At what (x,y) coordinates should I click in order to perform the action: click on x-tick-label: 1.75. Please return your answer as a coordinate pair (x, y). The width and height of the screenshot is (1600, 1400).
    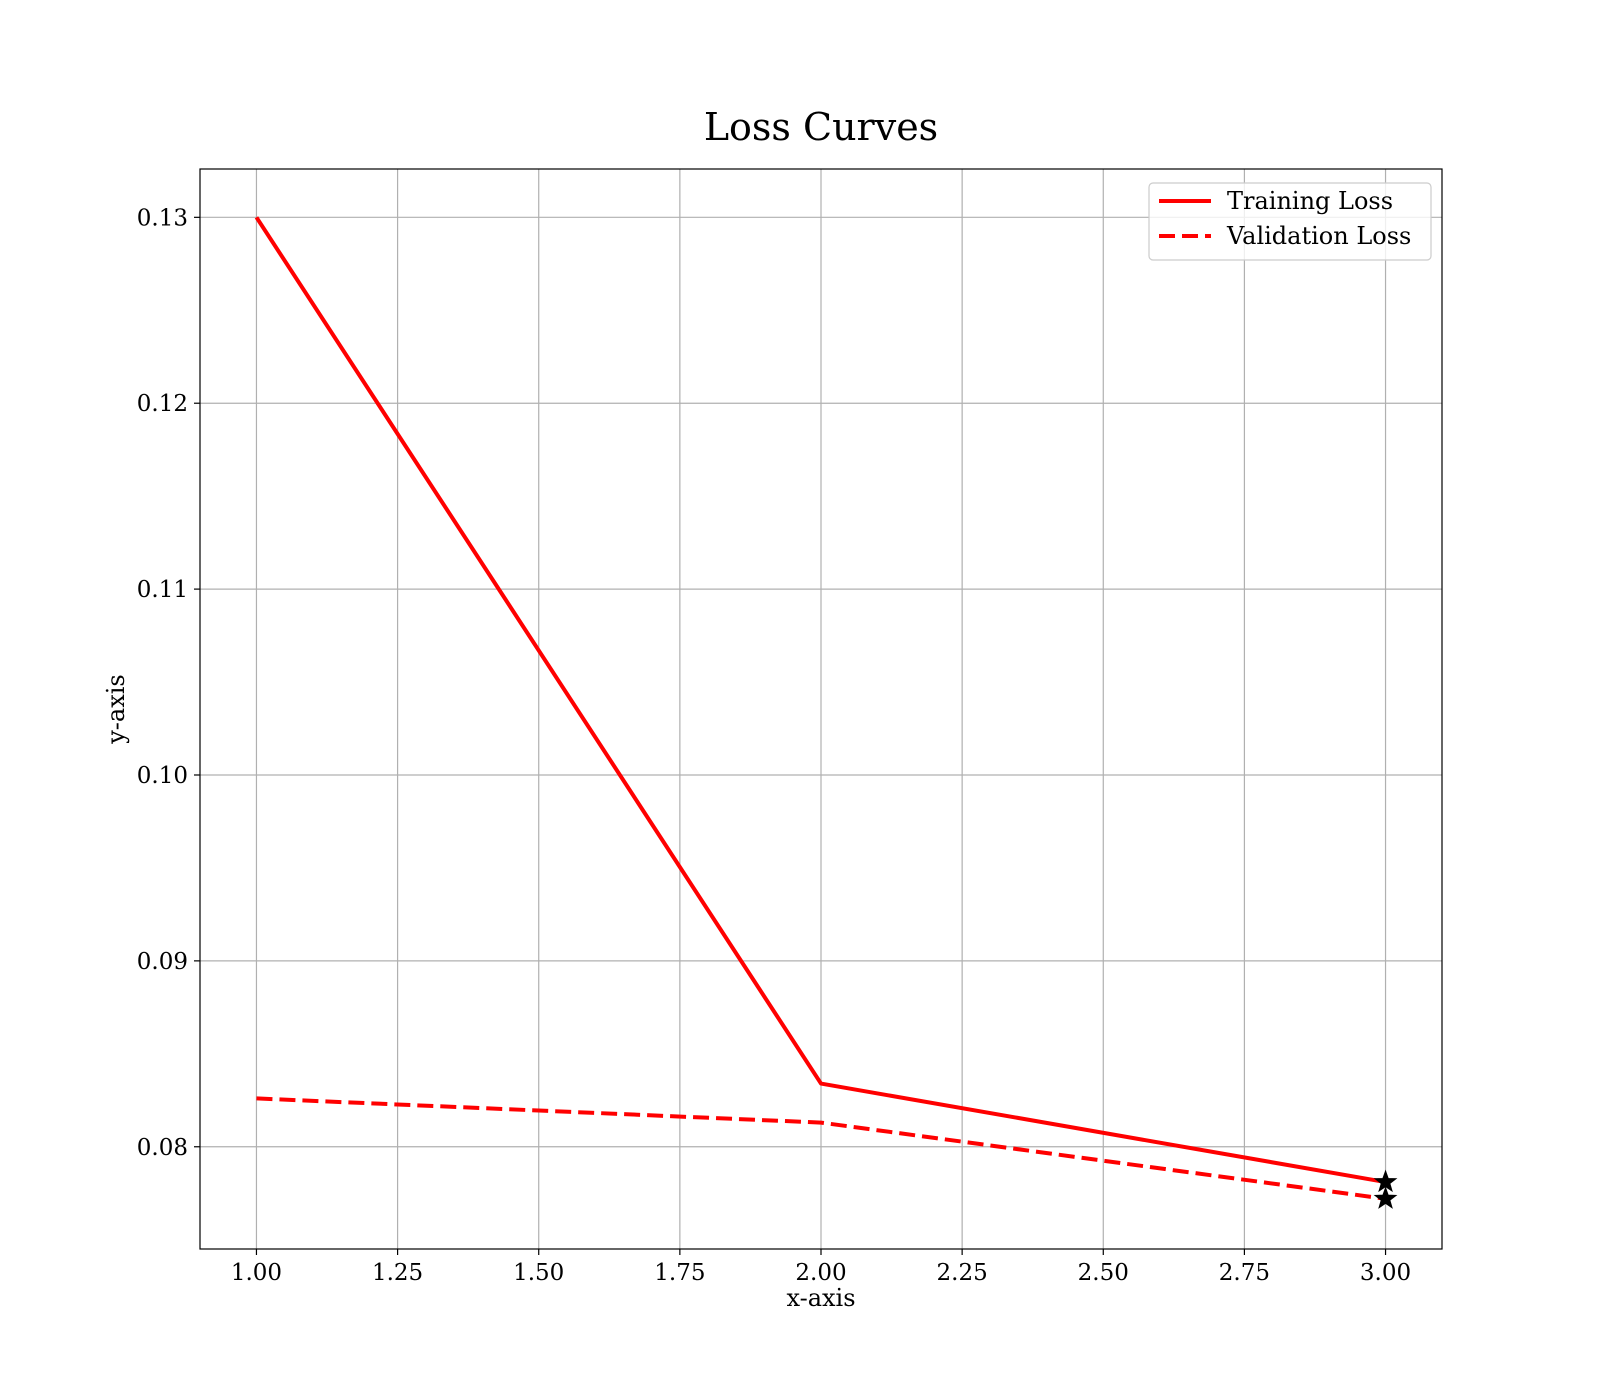
    Looking at the image, I should click on (679, 1273).